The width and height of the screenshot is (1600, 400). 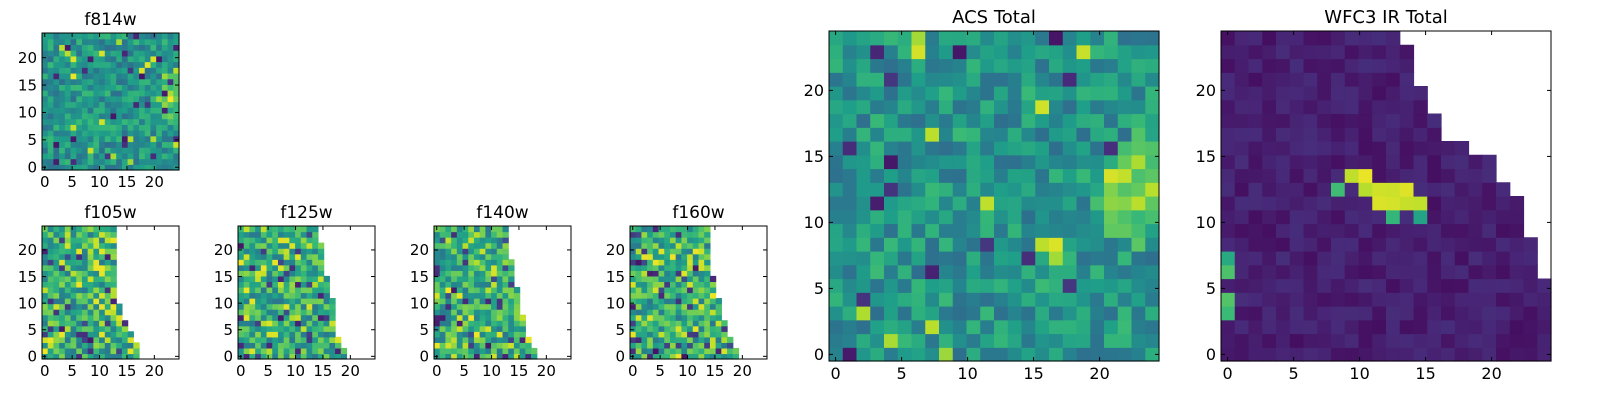 What do you see at coordinates (306, 213) in the screenshot?
I see `panel-title: f125w` at bounding box center [306, 213].